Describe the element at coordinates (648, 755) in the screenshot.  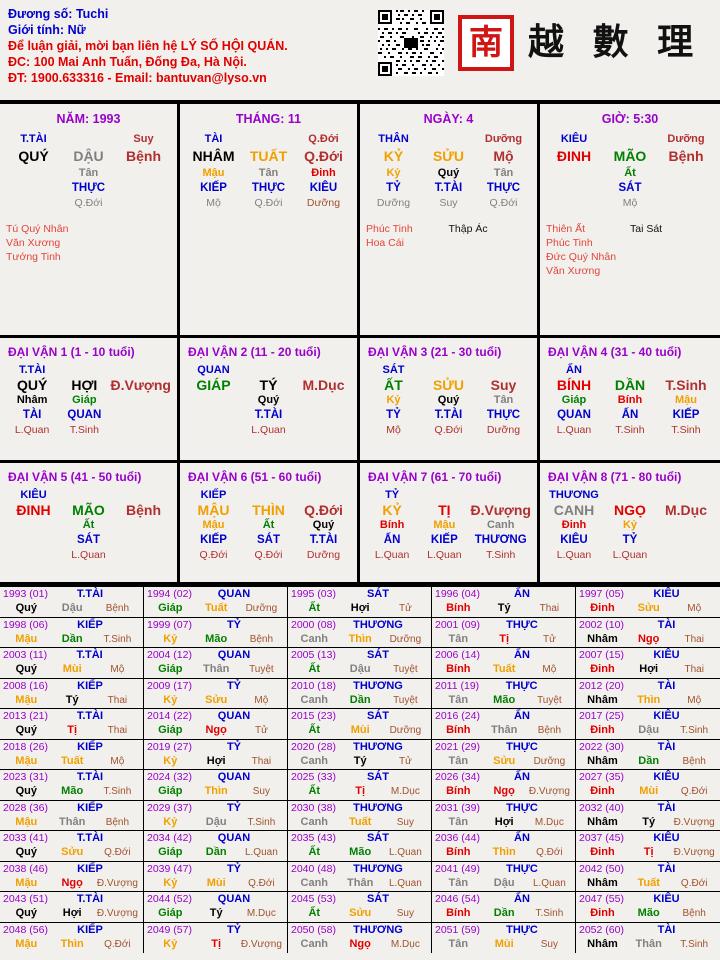
I see `year-cell: 2022 (30) TÀI Nhâm Dần Bệnh` at that location.